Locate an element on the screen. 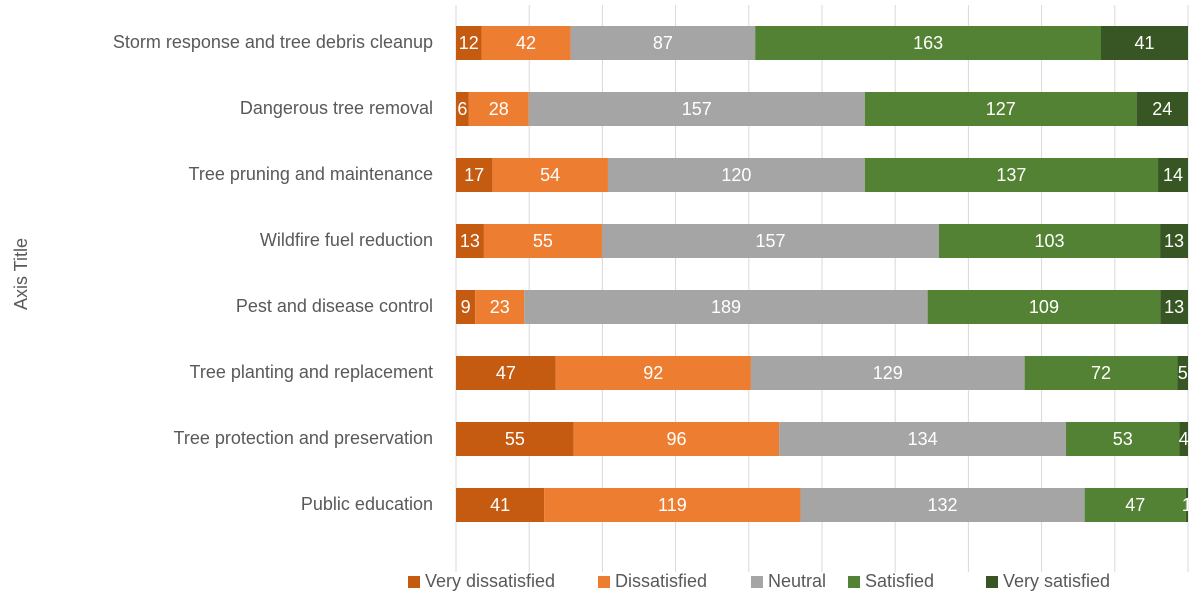 The height and width of the screenshot is (601, 1193). data-label: 163 is located at coordinates (928, 43).